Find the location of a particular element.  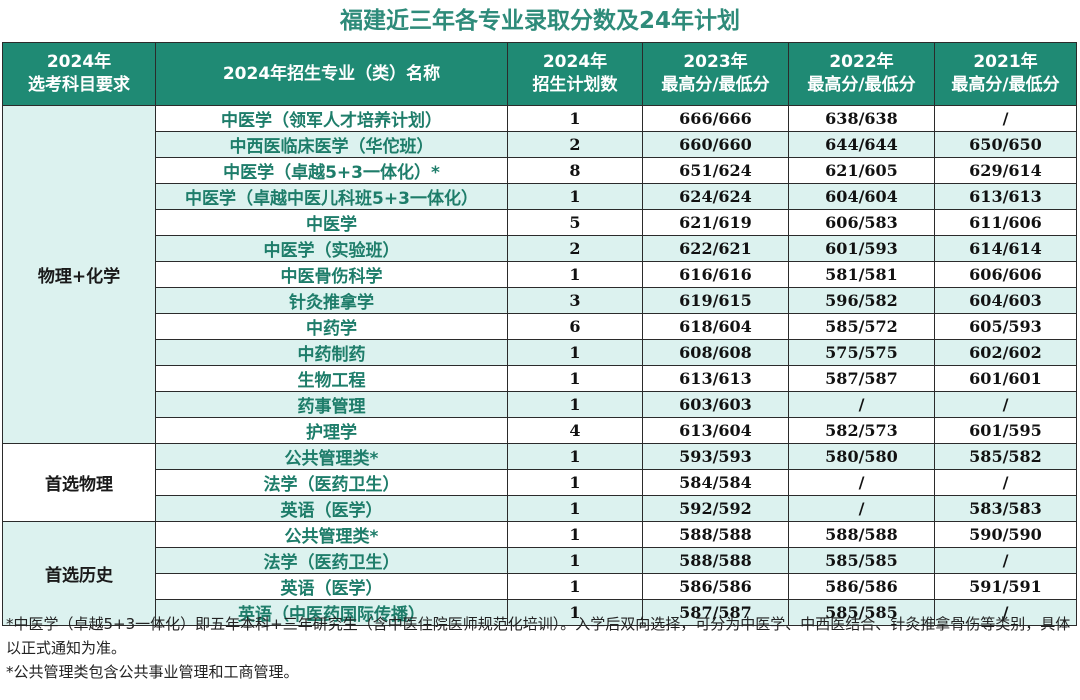

score-2023-cell: 613/613 is located at coordinates (715, 378).